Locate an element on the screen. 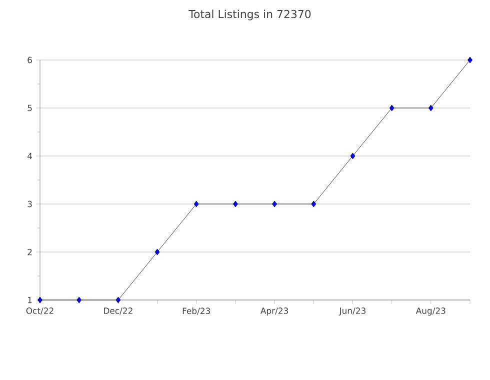 The height and width of the screenshot is (380, 490). y-tick-label: 6 is located at coordinates (30, 60).